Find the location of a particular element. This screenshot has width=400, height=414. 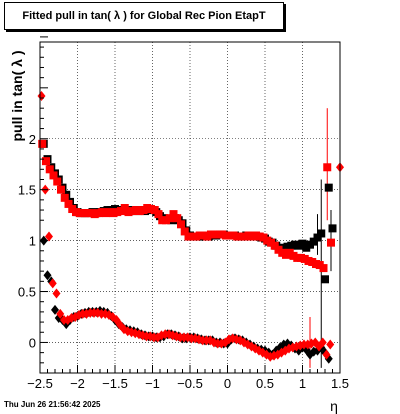

y-tick-label: 0 is located at coordinates (32, 342).